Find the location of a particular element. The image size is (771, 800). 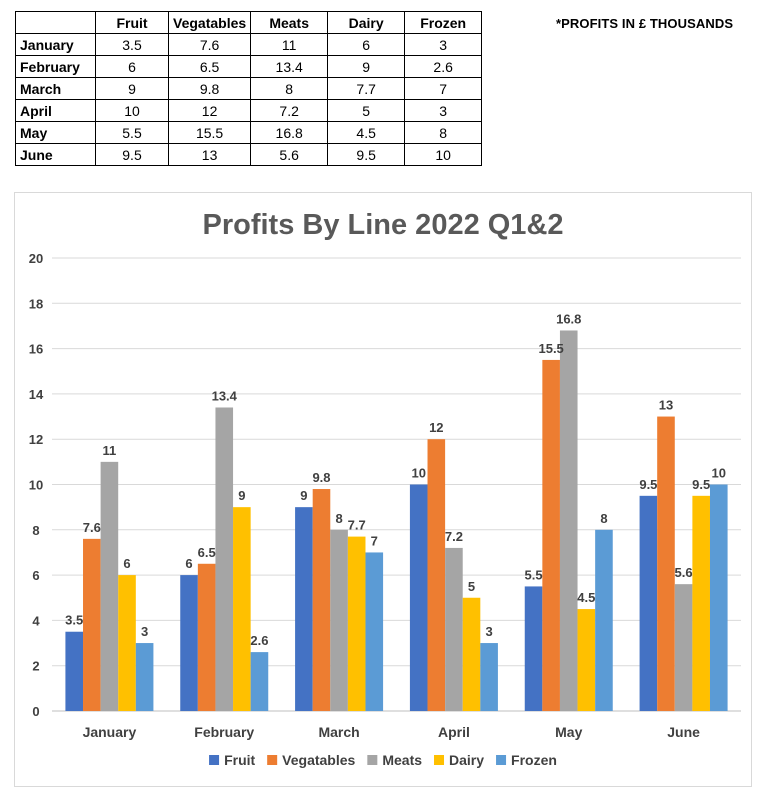

y-tick-label: 20 is located at coordinates (36, 258).